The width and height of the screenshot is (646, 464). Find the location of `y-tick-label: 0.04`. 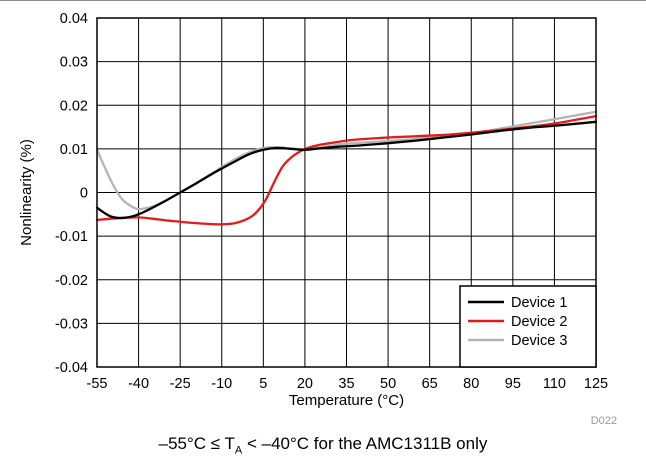

y-tick-label: 0.04 is located at coordinates (74, 19).